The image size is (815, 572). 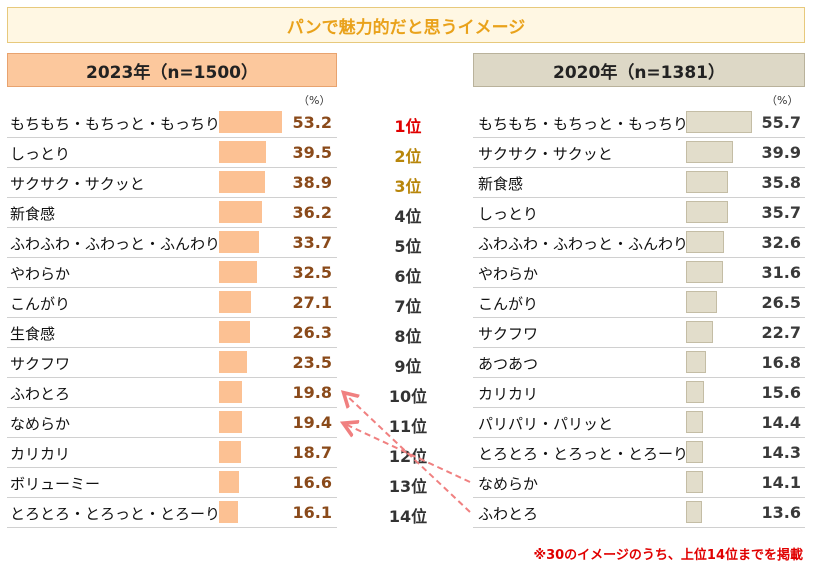 What do you see at coordinates (314, 100) in the screenshot?
I see `unit-label-2023: （%）` at bounding box center [314, 100].